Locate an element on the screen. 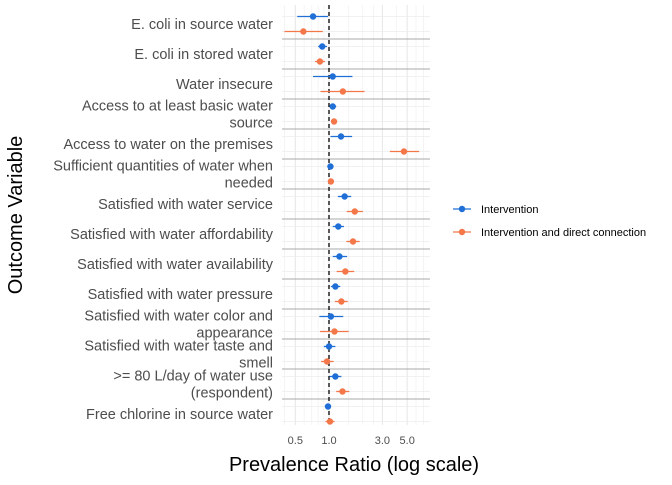  y-tick-label-line: source is located at coordinates (251, 124).